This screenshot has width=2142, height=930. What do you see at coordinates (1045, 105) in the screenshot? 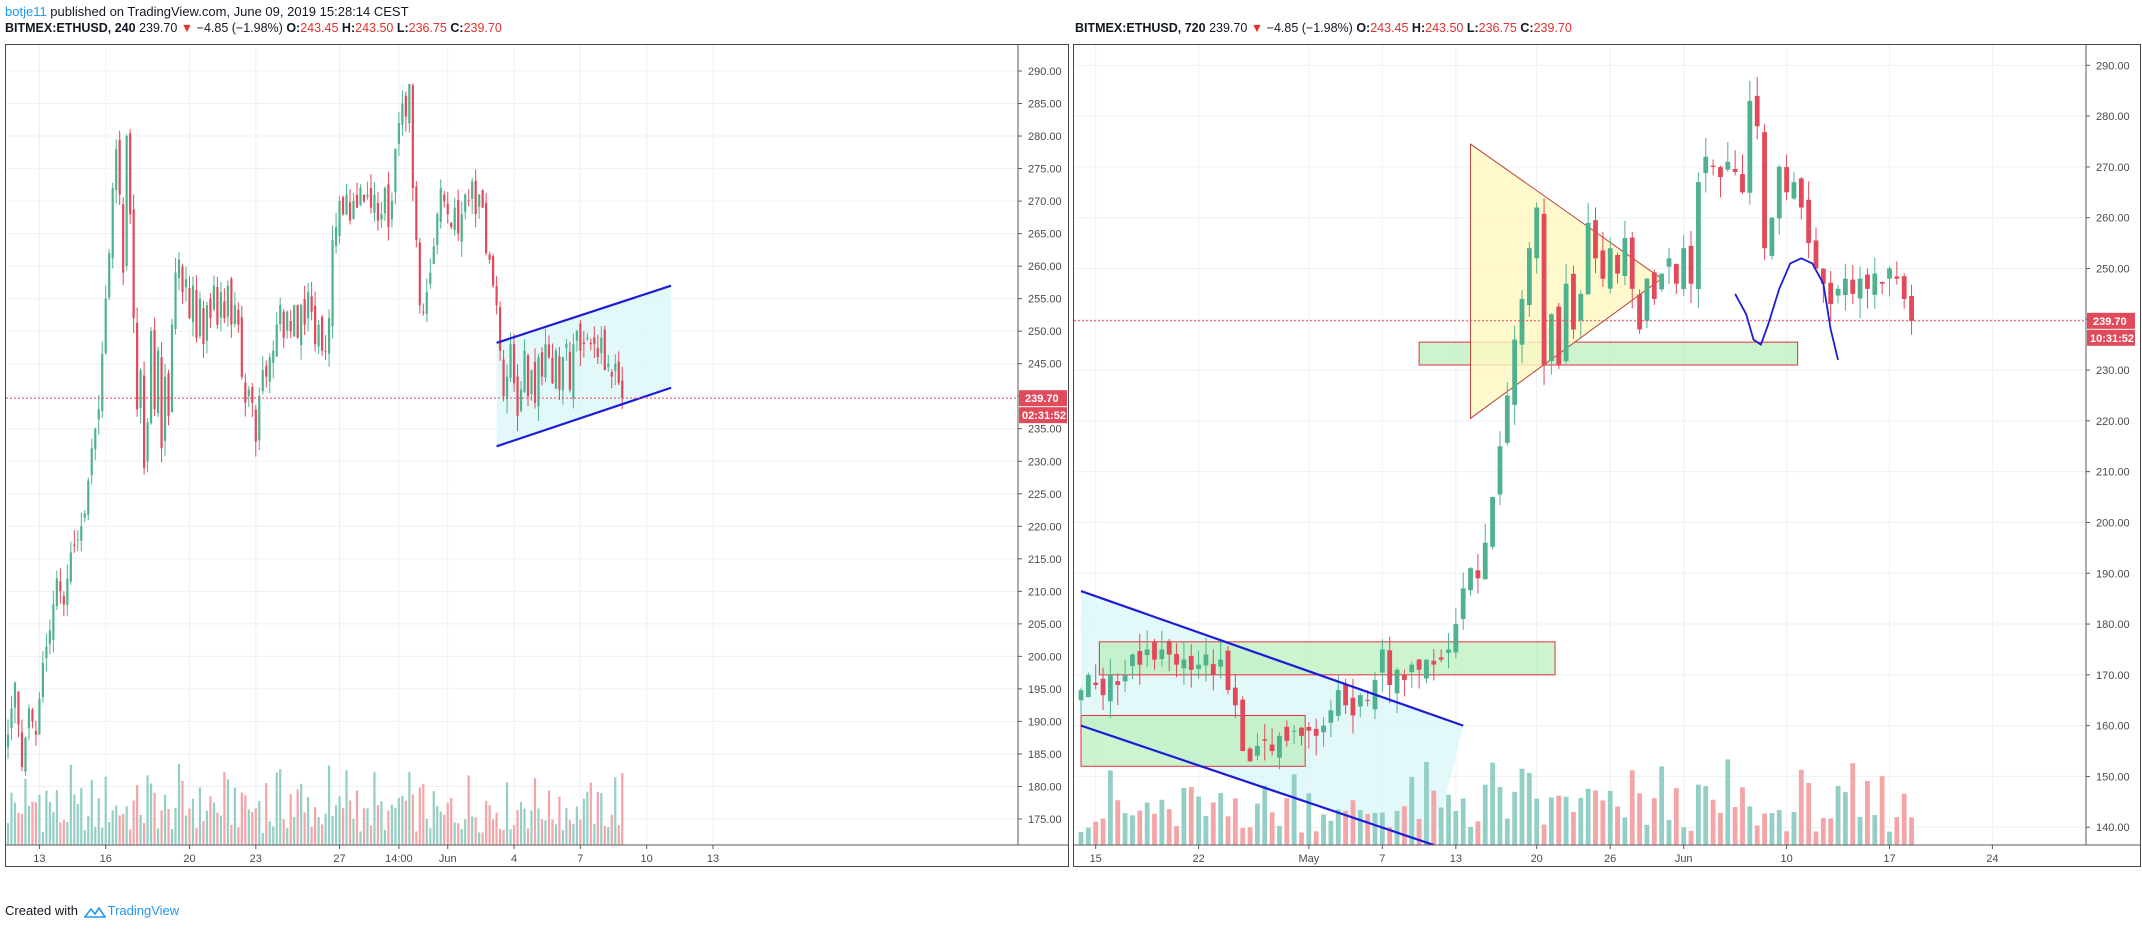
I see `price-tick-label: 285.00` at bounding box center [1045, 105].